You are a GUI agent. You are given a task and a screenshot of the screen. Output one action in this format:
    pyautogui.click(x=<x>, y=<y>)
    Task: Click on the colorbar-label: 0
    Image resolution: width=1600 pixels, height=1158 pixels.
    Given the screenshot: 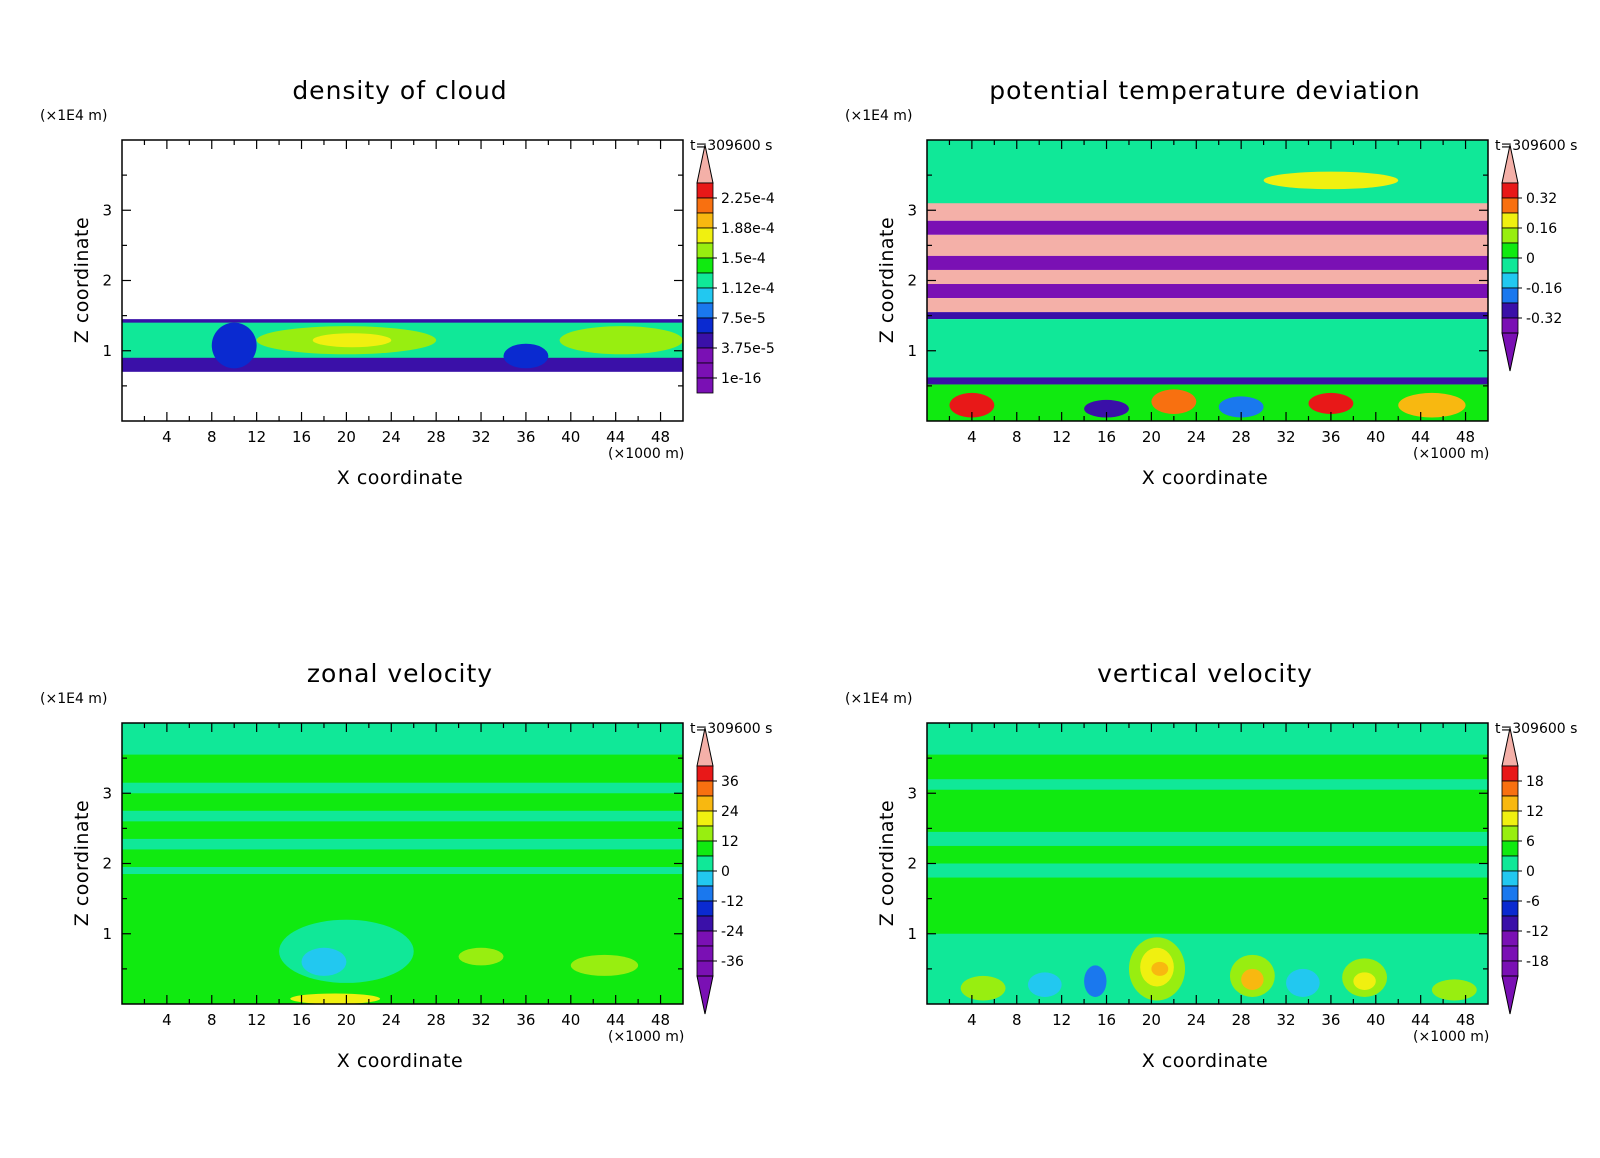 What is the action you would take?
    pyautogui.click(x=1530, y=872)
    